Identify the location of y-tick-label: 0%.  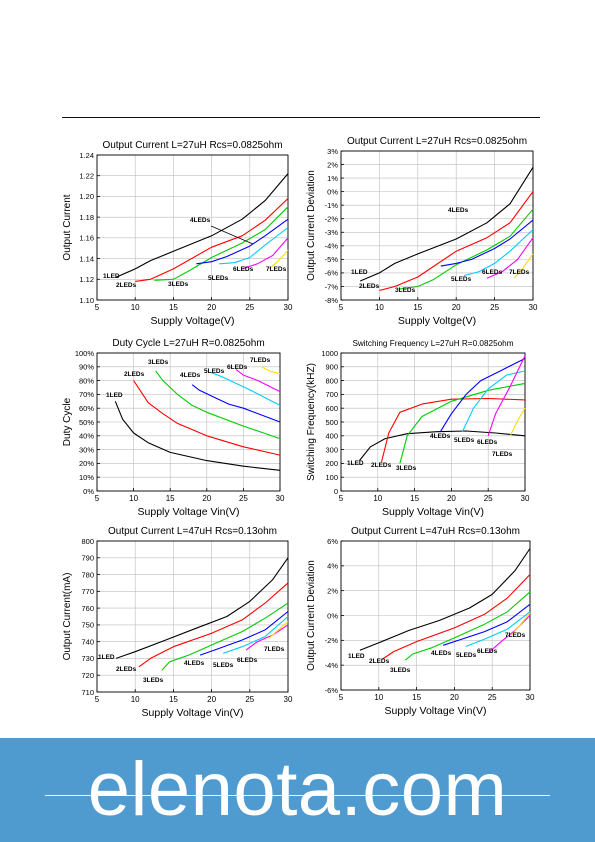
(332, 615).